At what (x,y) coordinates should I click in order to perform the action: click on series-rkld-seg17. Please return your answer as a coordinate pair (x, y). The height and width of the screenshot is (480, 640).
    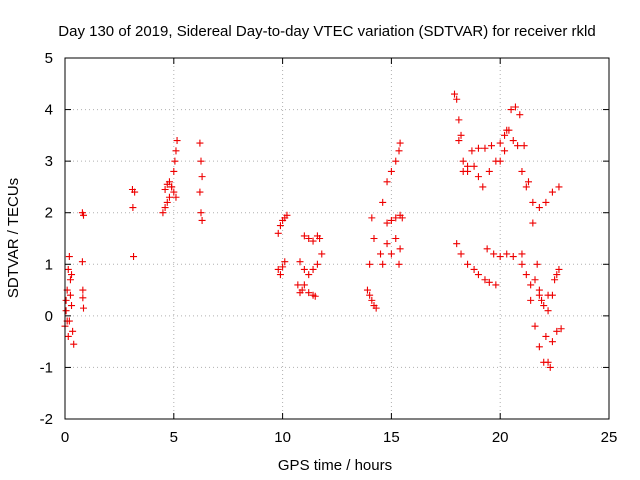
    Looking at the image, I should click on (482, 153).